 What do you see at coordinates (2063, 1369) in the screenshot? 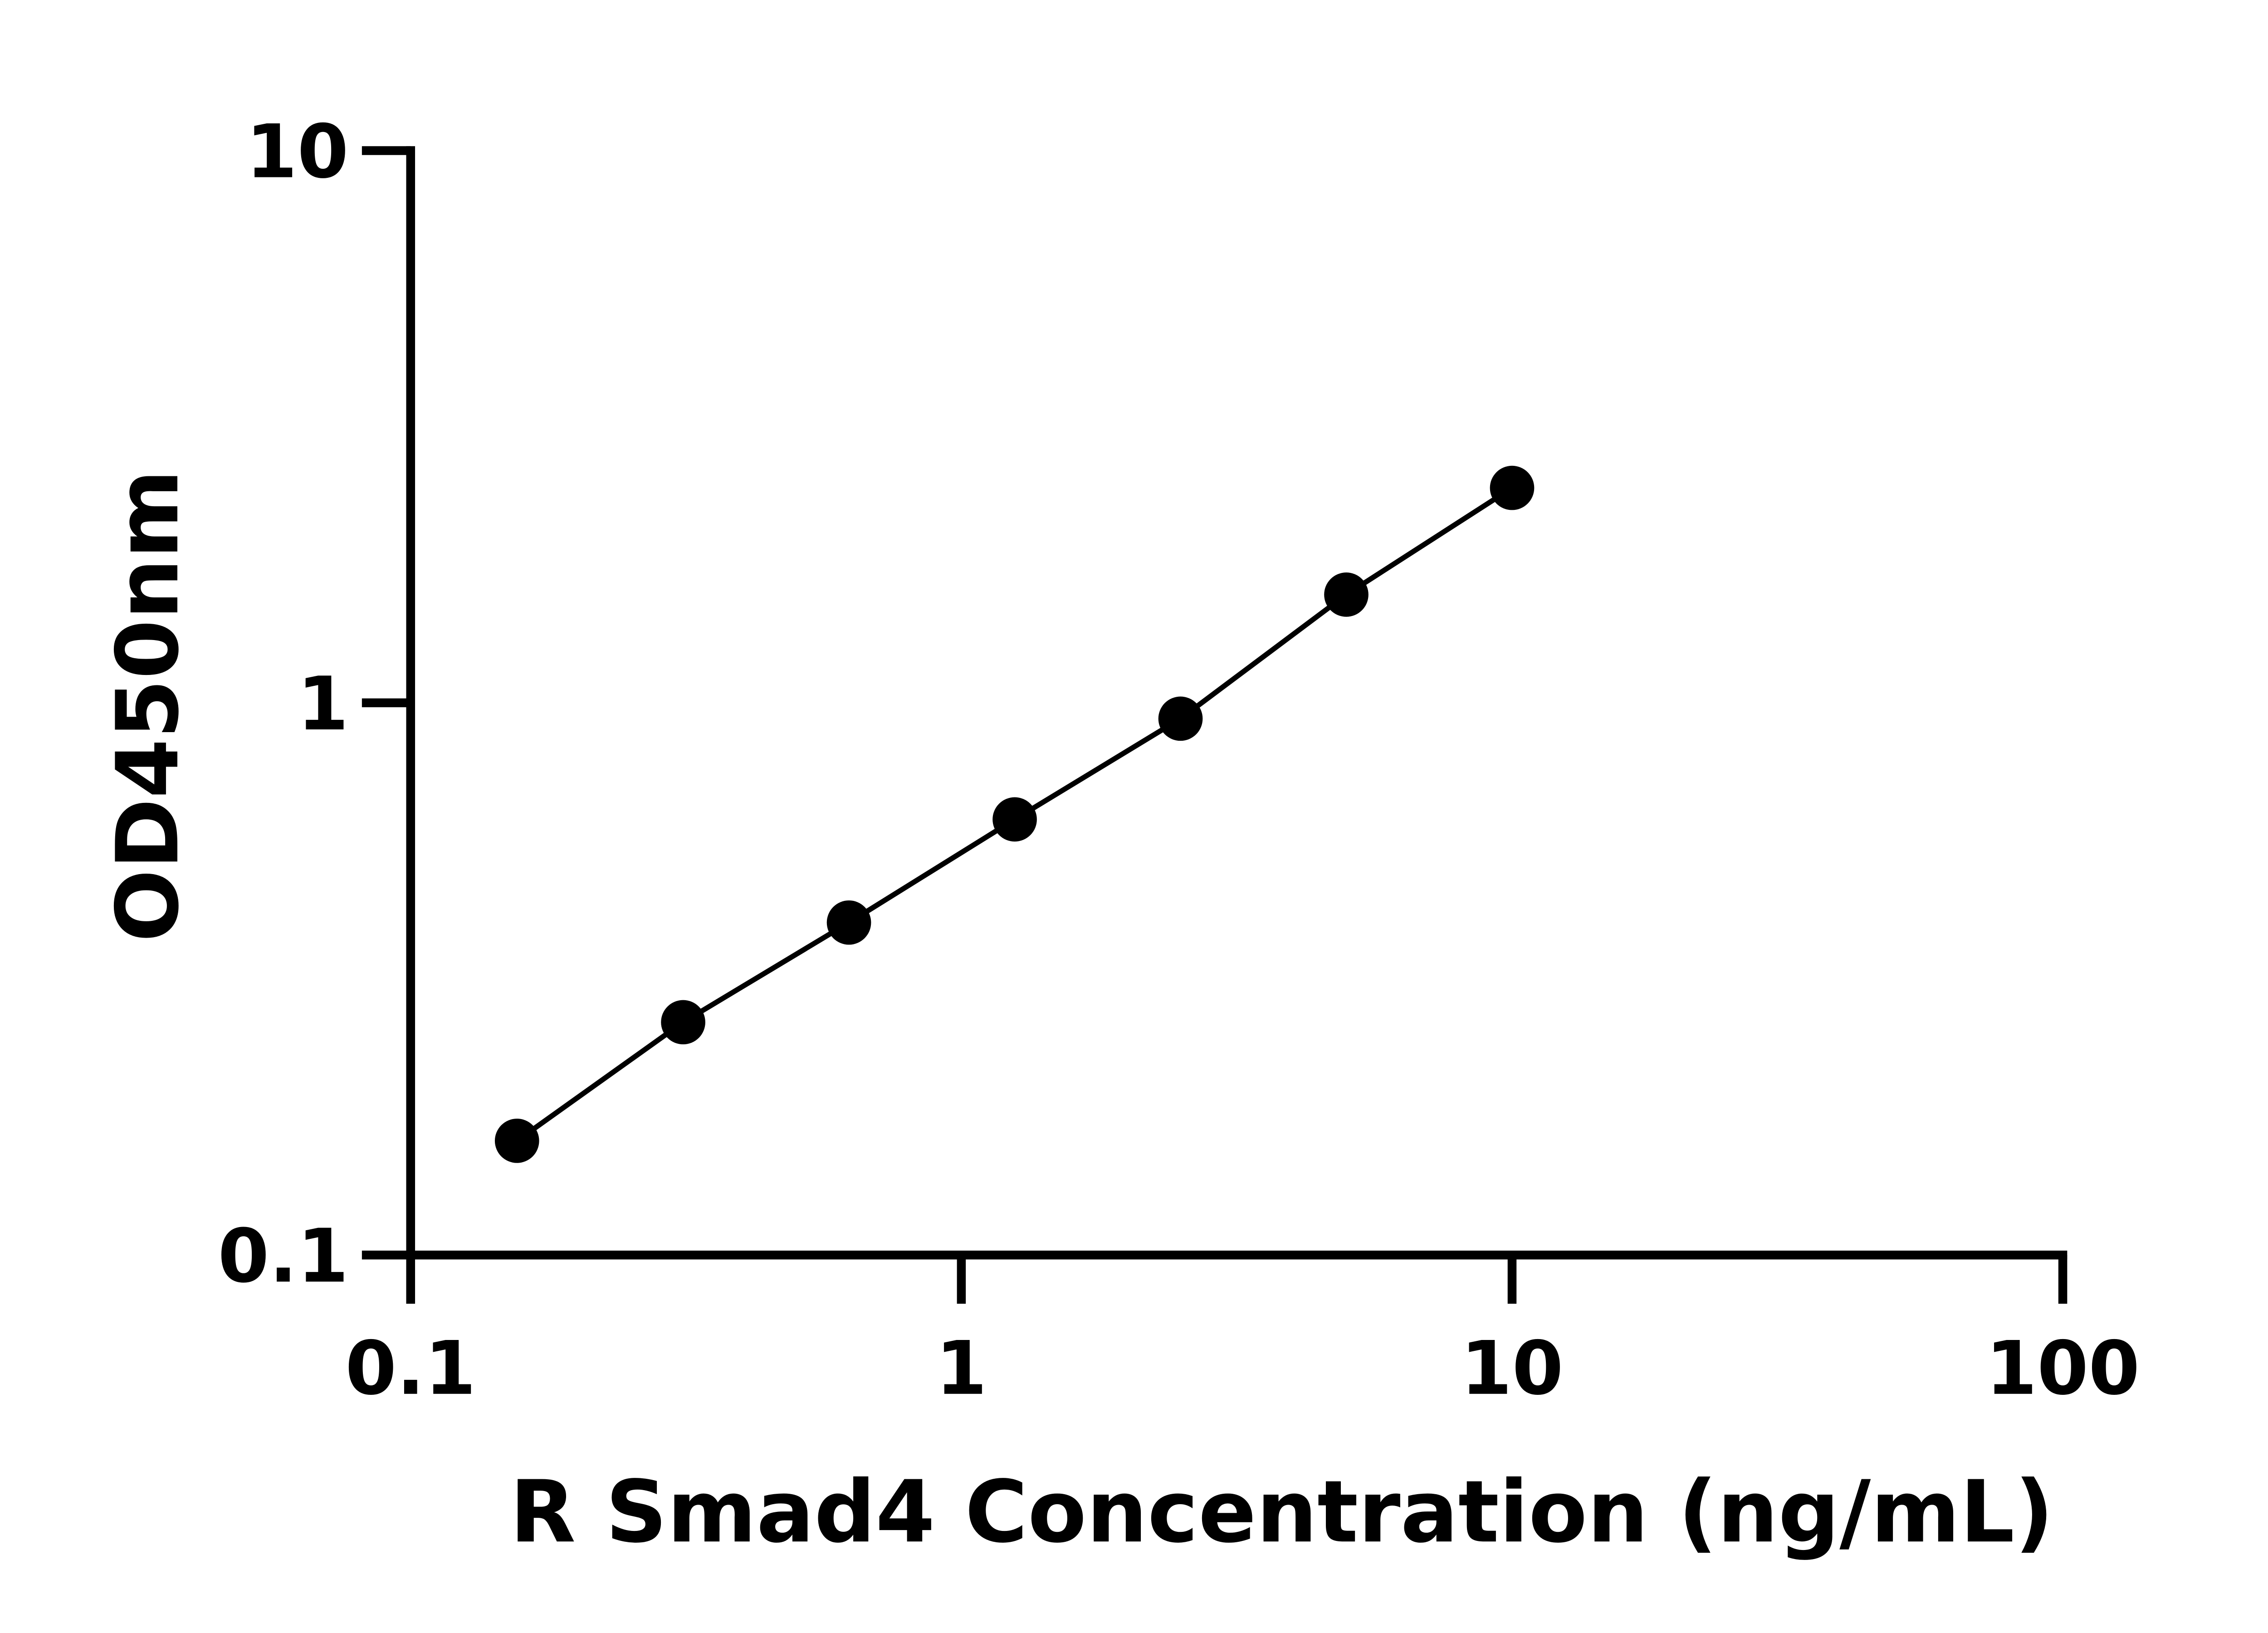
I see `x-tick-label: 100` at bounding box center [2063, 1369].